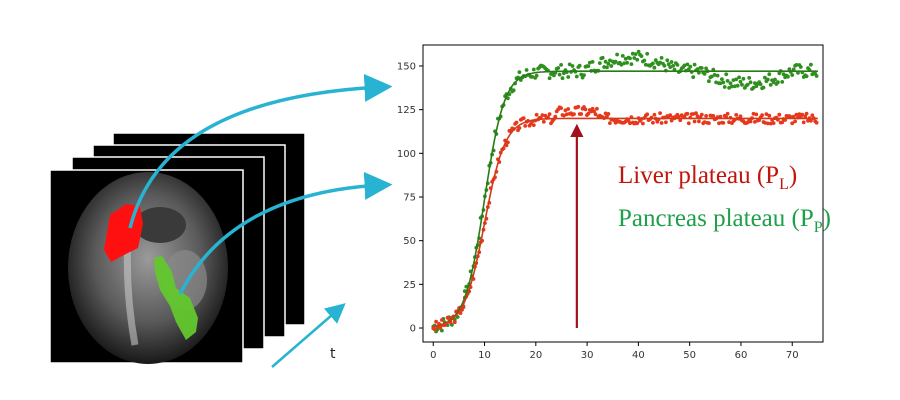  I want to click on x-tick-label: 30, so click(587, 355).